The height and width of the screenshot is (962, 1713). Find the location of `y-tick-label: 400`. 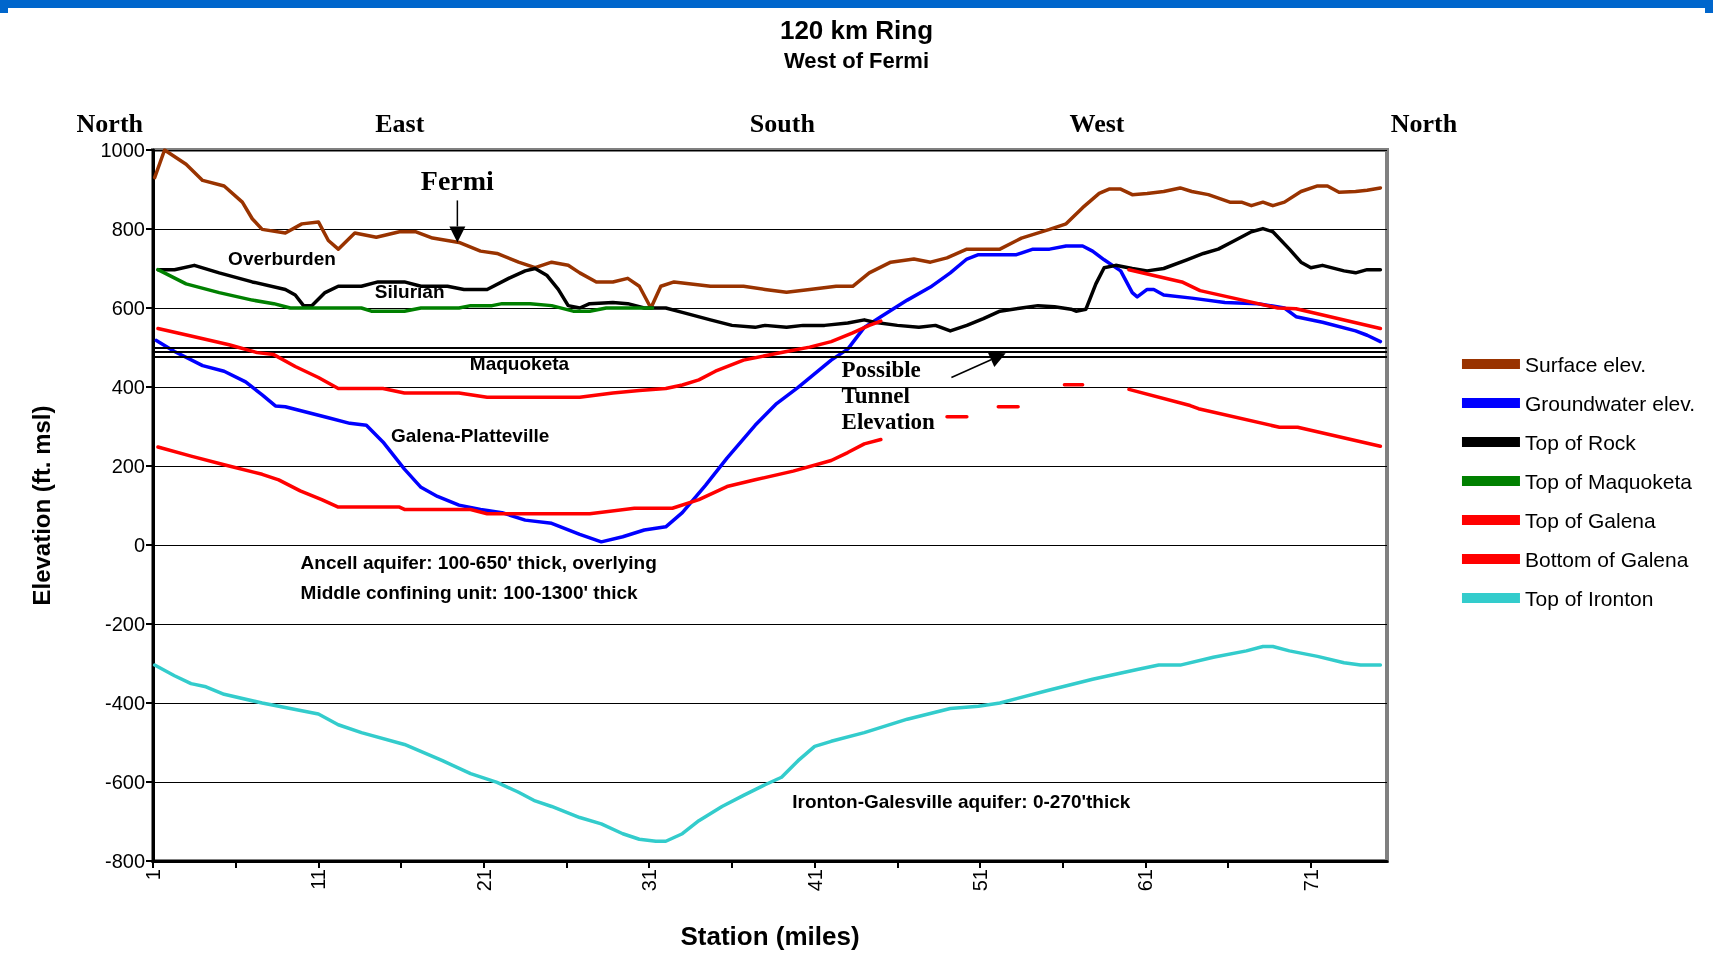

y-tick-label: 400 is located at coordinates (128, 387).